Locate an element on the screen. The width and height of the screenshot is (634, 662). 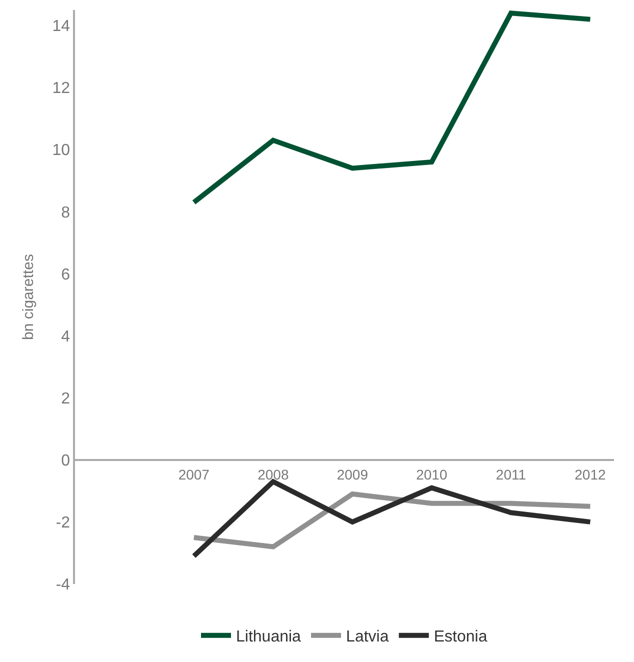
y-tick-label: -2 is located at coordinates (63, 523).